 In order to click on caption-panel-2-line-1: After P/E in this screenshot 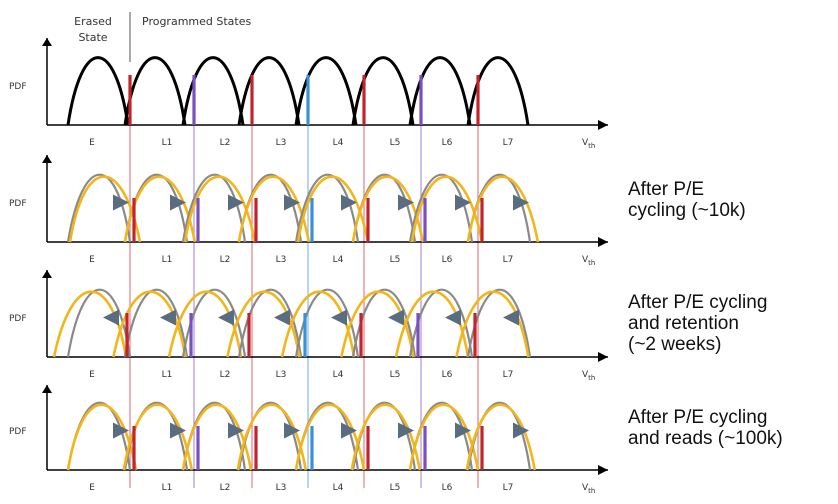, I will do `click(666, 189)`.